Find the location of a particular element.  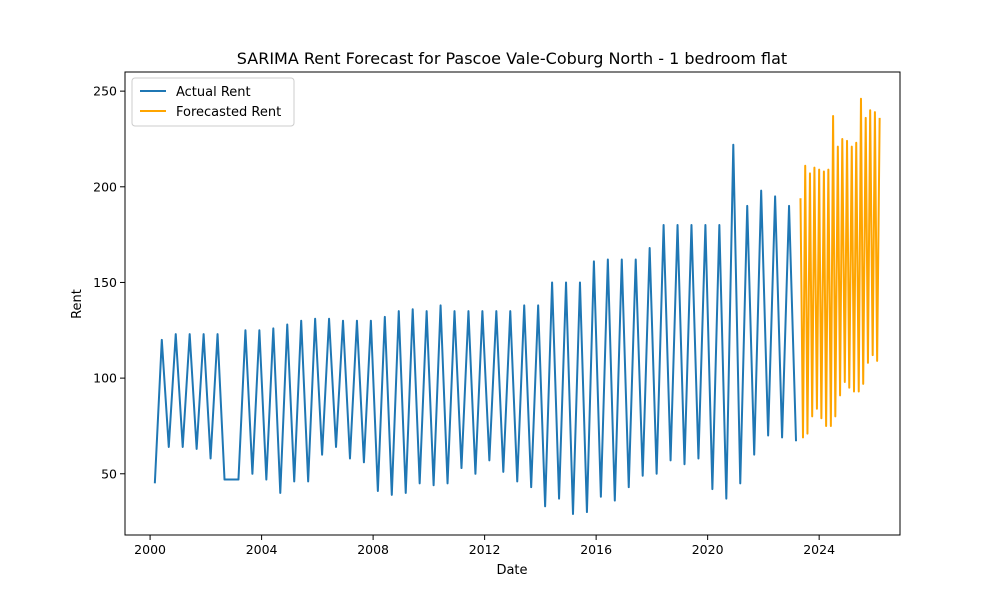

legend: Actual Rent Forecasted Rent is located at coordinates (213, 102).